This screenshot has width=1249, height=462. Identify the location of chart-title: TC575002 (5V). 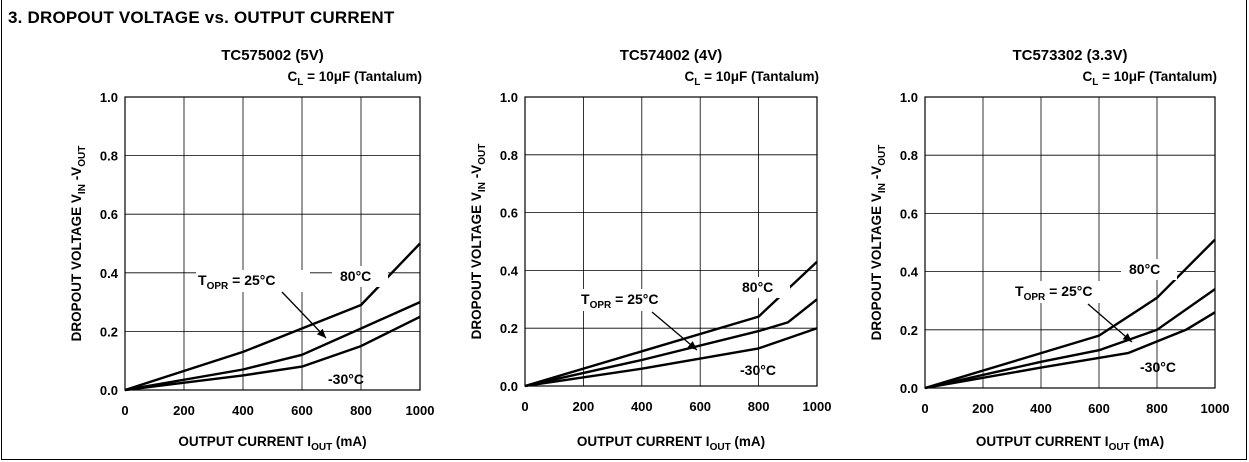
(272, 55).